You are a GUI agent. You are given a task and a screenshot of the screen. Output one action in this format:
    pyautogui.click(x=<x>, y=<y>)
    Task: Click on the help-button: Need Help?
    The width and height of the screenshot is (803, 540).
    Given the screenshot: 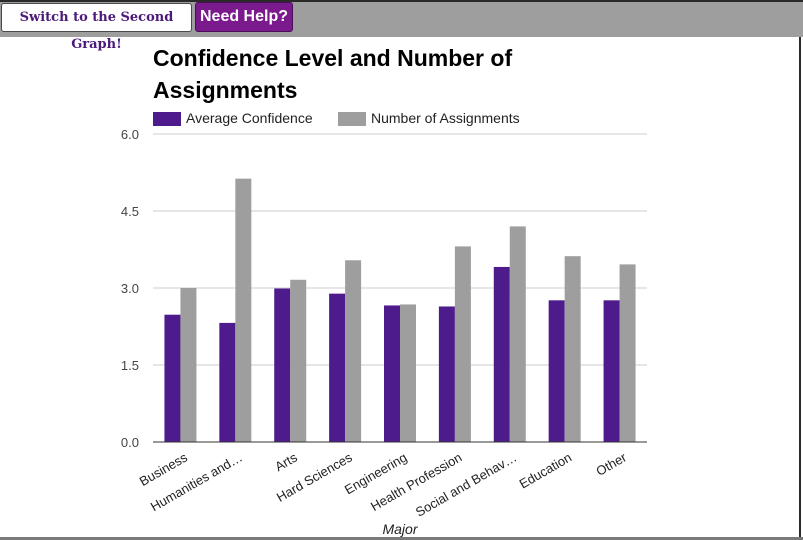 What is the action you would take?
    pyautogui.click(x=244, y=17)
    